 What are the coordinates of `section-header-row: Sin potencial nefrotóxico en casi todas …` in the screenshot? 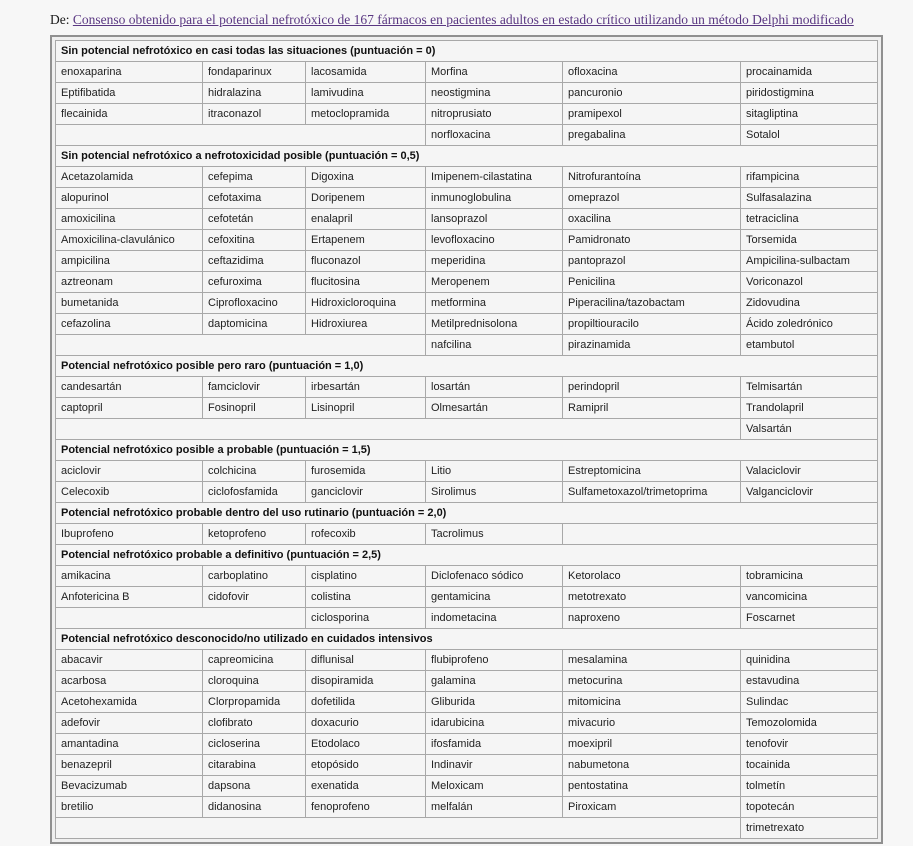 It's located at (466, 51).